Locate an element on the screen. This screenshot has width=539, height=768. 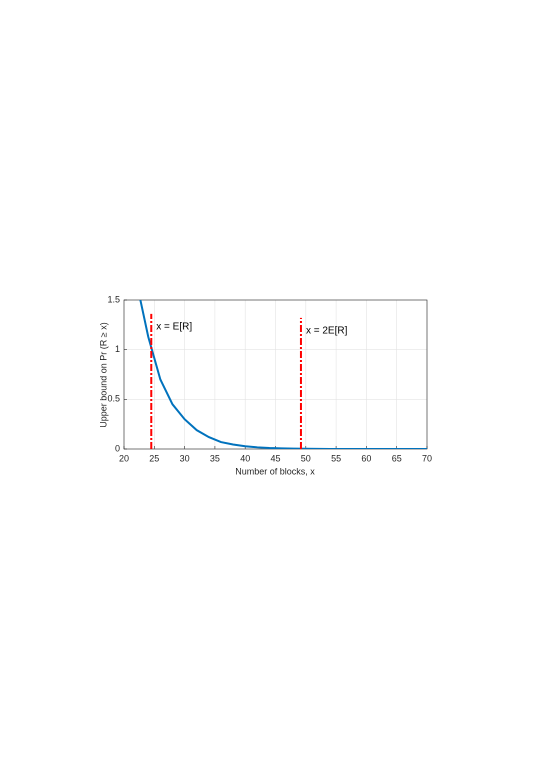
x-tick-label: 70 is located at coordinates (427, 458).